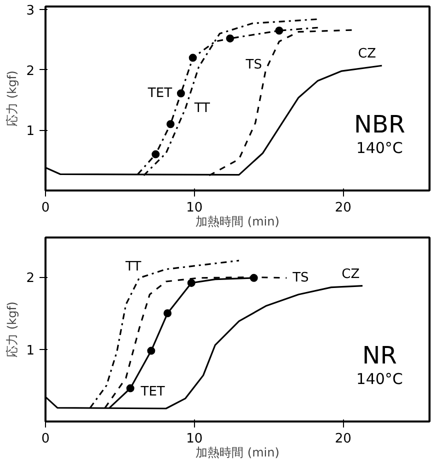  Describe the element at coordinates (30, 11) in the screenshot. I see `y-tick-label: 3` at that location.